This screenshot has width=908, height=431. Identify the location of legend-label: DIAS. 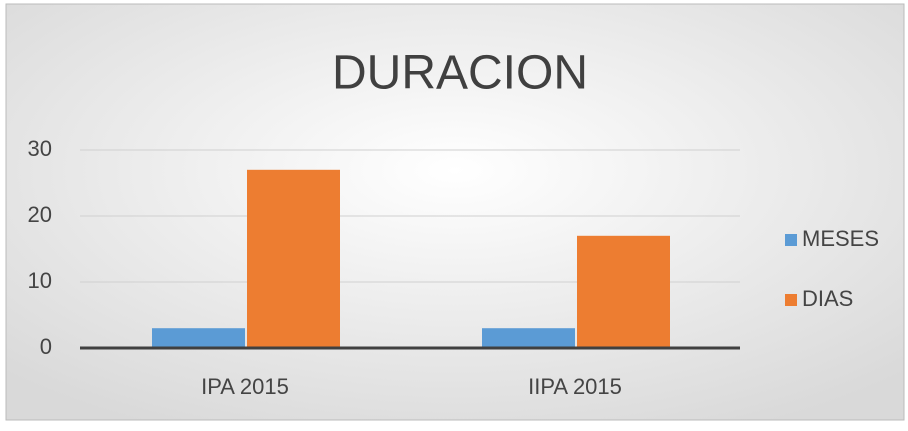
(827, 298).